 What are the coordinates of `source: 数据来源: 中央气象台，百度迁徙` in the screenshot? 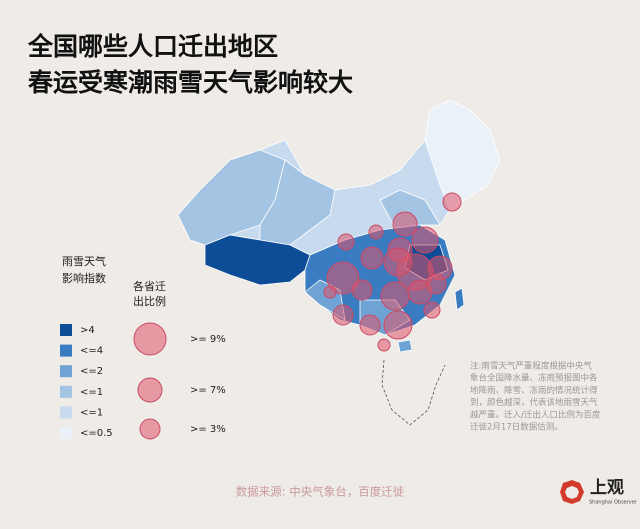 It's located at (320, 492).